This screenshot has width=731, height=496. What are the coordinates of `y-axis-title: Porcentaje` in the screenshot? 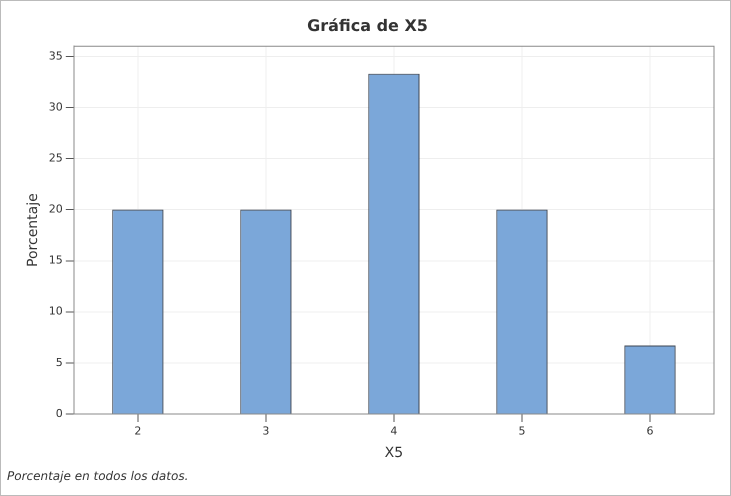 It's located at (33, 230).